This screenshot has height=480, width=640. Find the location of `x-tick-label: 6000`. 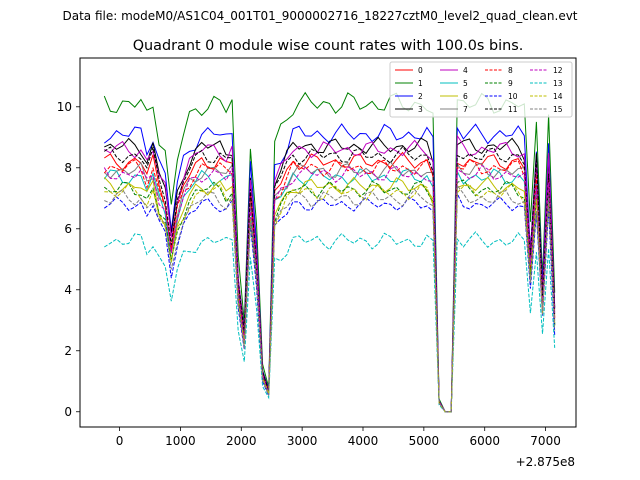

x-tick-label: 6000 is located at coordinates (484, 441).